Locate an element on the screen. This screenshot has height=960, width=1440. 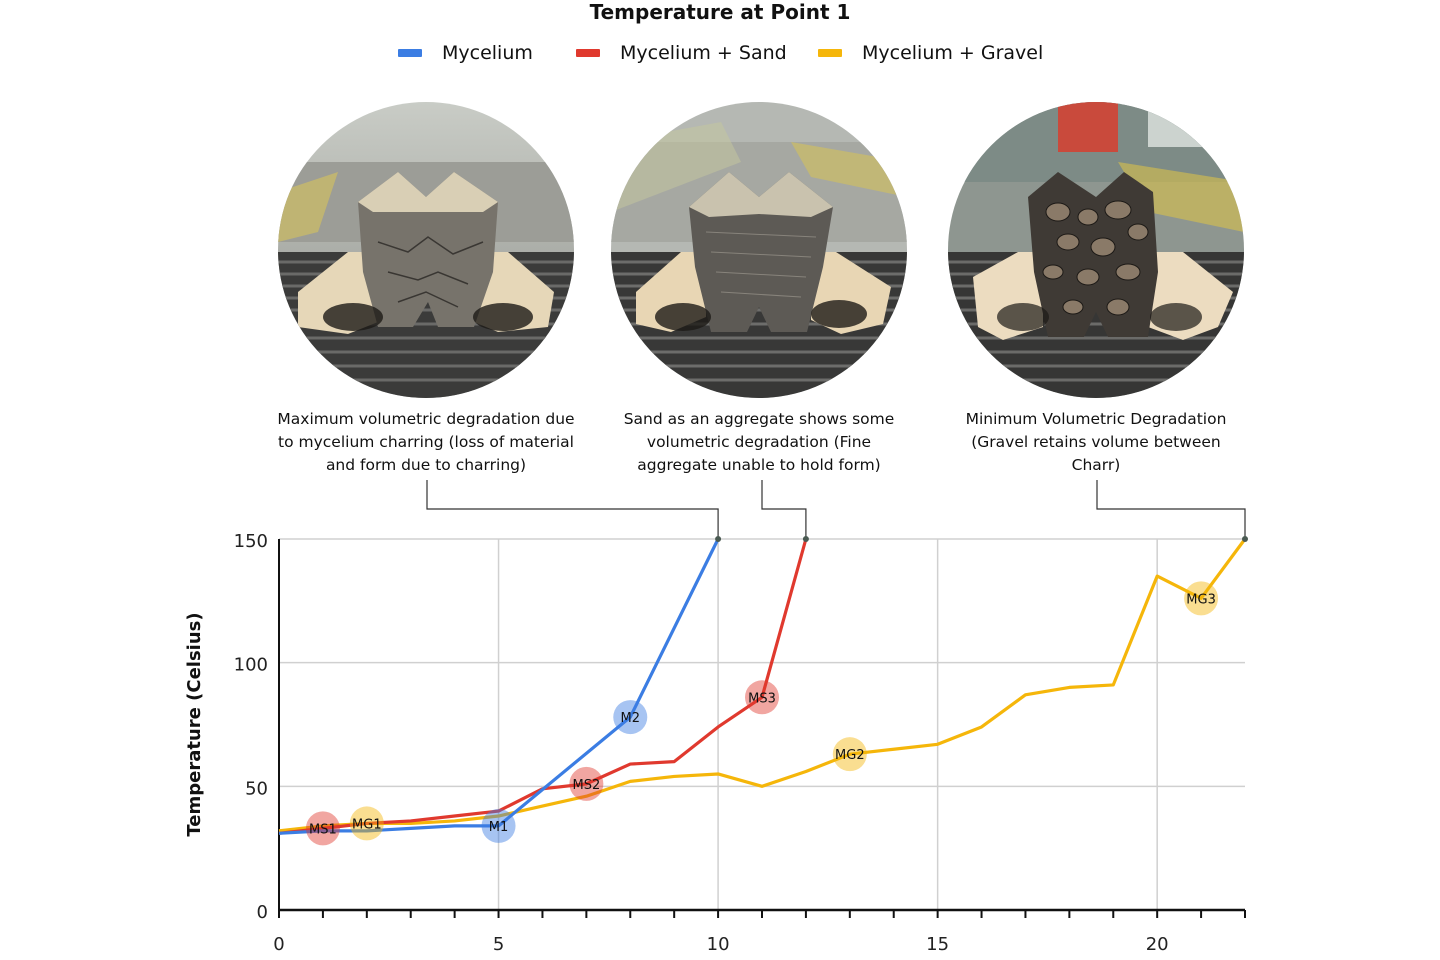
x-tick-label: 0 is located at coordinates (278, 944).